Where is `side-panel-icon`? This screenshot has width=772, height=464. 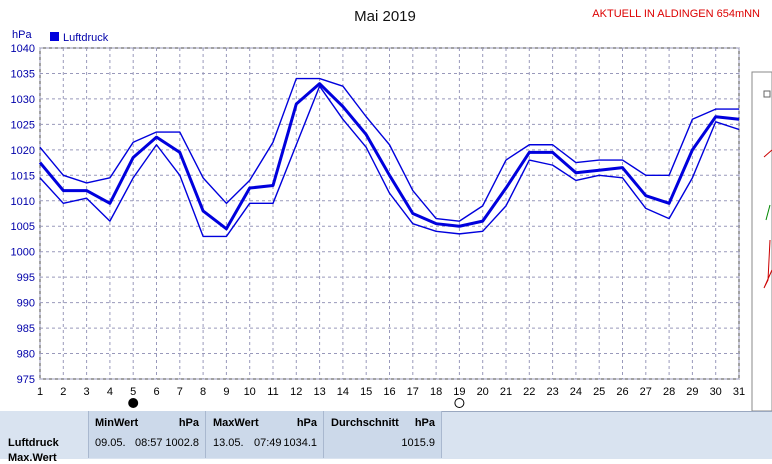 side-panel-icon is located at coordinates (767, 94).